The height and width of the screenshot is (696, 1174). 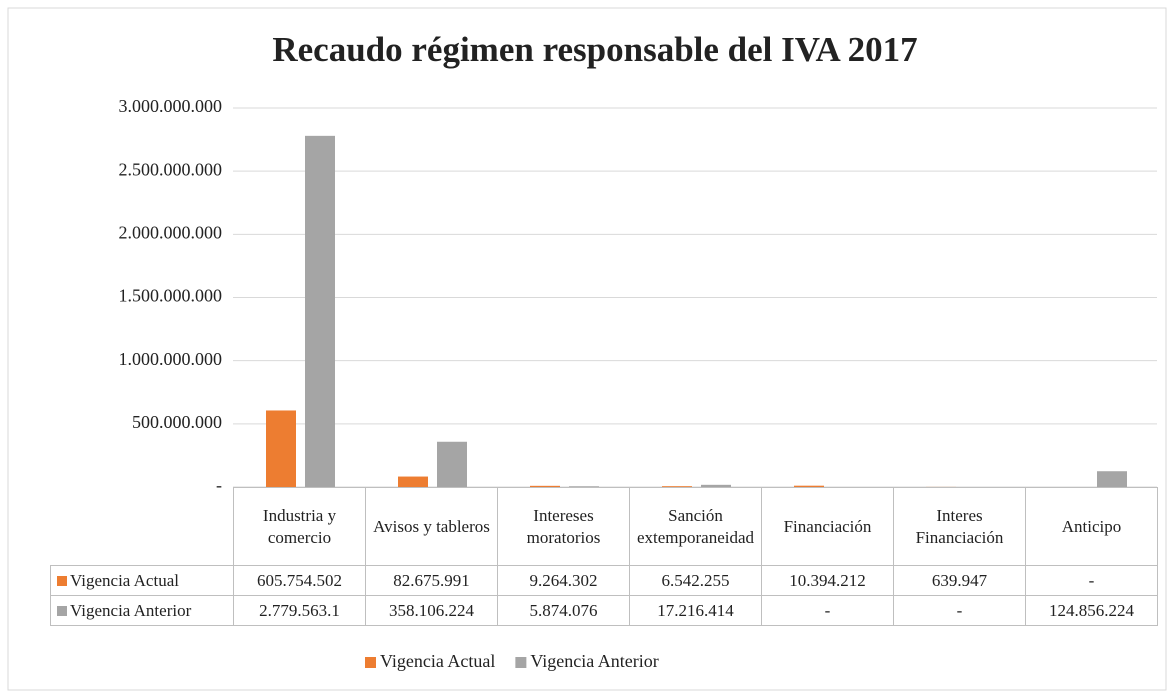 I want to click on x-tick-label: Intereses moratorios, so click(x=563, y=526).